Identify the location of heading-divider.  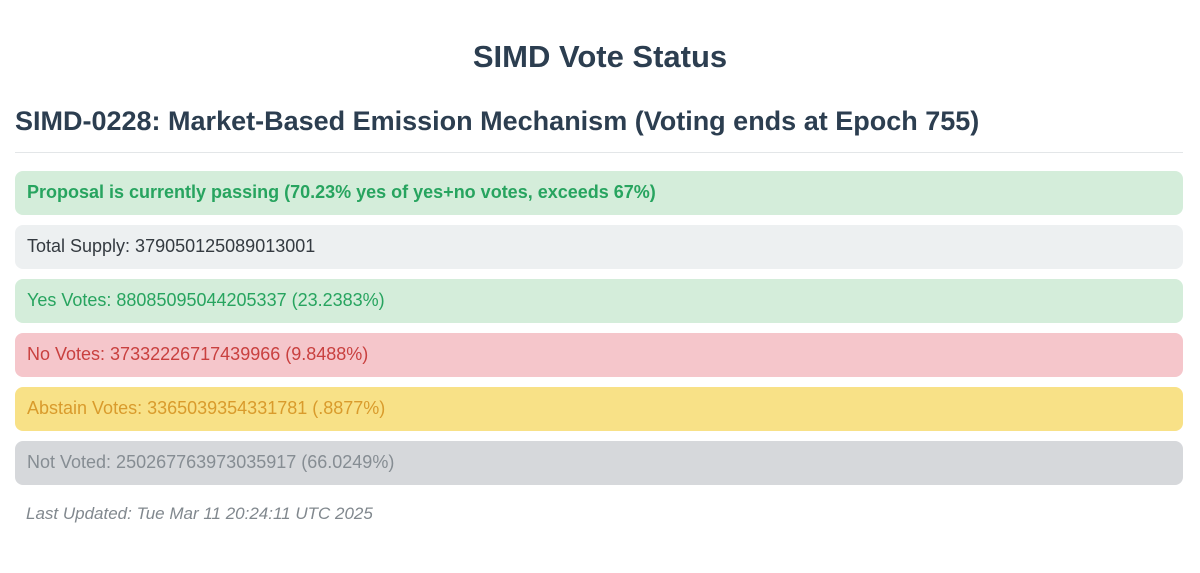
(599, 153).